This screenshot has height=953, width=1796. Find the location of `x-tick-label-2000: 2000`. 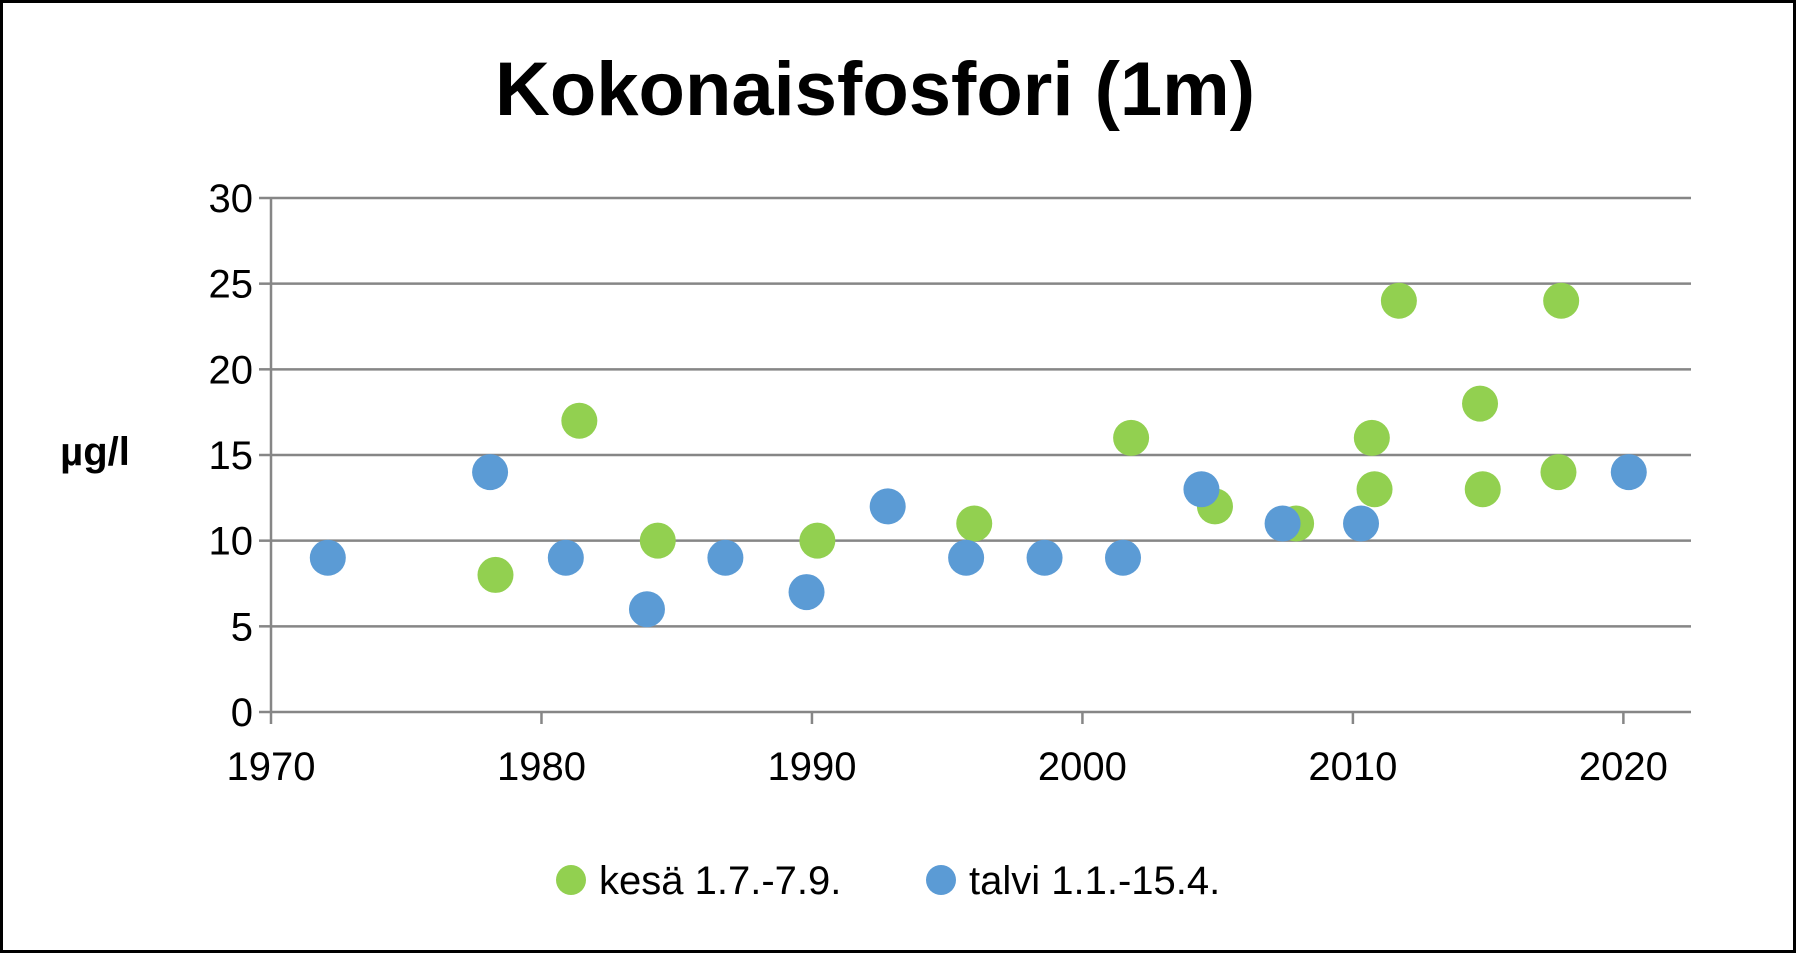

x-tick-label-2000: 2000 is located at coordinates (1082, 767).